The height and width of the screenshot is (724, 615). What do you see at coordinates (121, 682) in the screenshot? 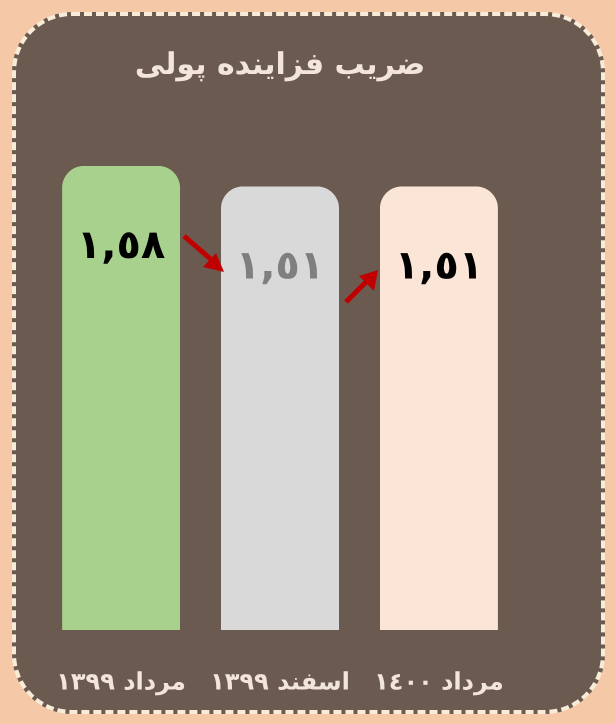
I see `x-tick-label: مرداد ١٣٩٩` at bounding box center [121, 682].